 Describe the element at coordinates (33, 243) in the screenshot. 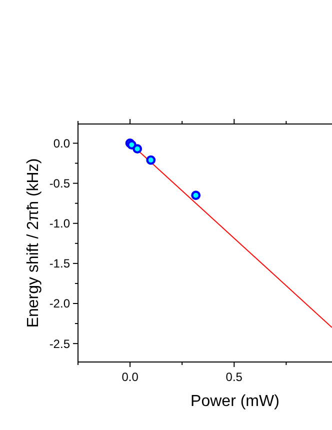

I see `y-axis-title: Energy shift / 2πħ (kHz)` at that location.